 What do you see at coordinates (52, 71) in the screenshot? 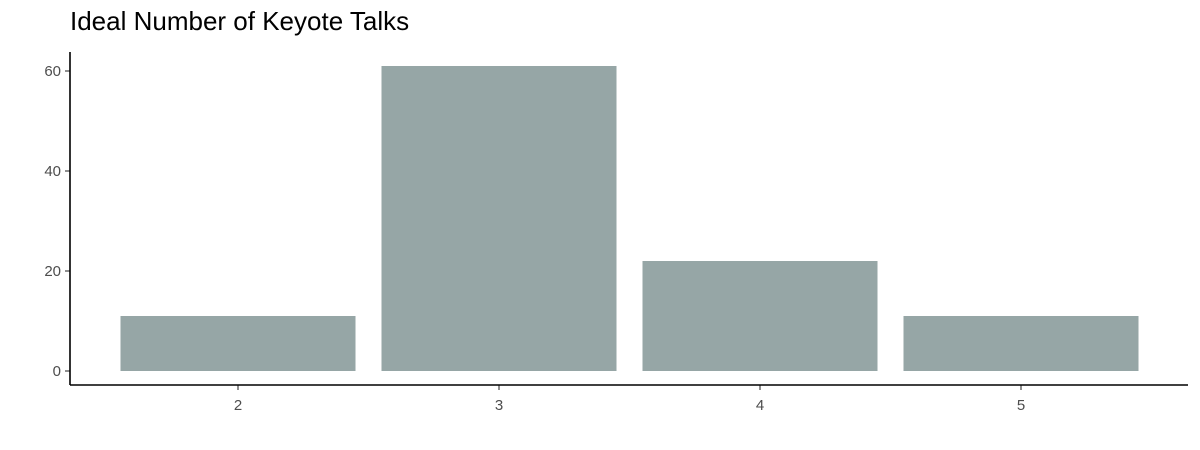
I see `y-tick-label-60: 60` at bounding box center [52, 71].